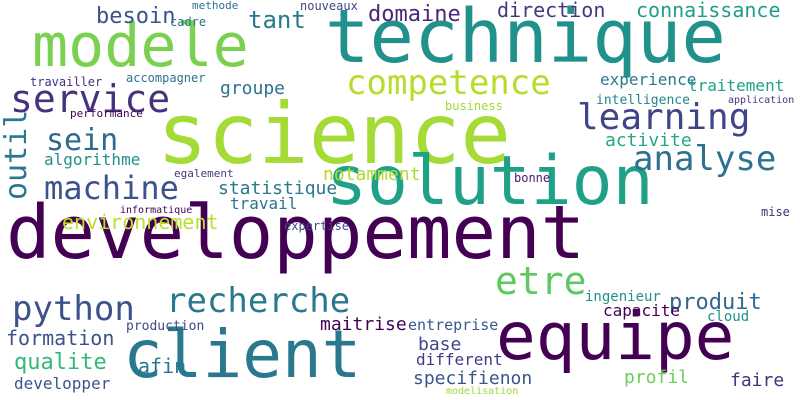  What do you see at coordinates (73, 309) in the screenshot?
I see `word-python: python` at bounding box center [73, 309].